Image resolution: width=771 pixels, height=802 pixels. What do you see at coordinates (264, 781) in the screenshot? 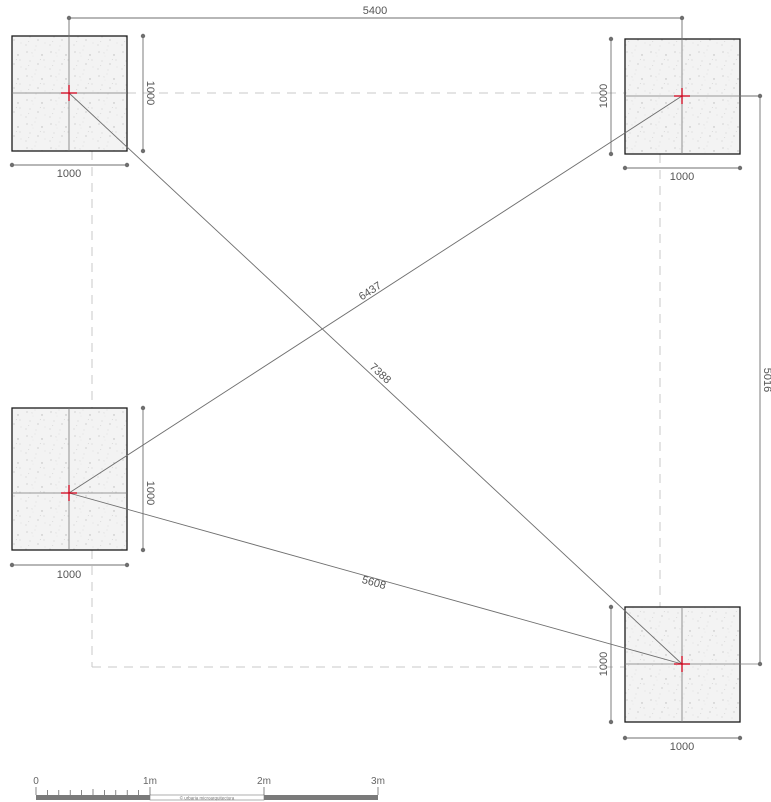
I see `scale-label-2m: 2m` at bounding box center [264, 781].